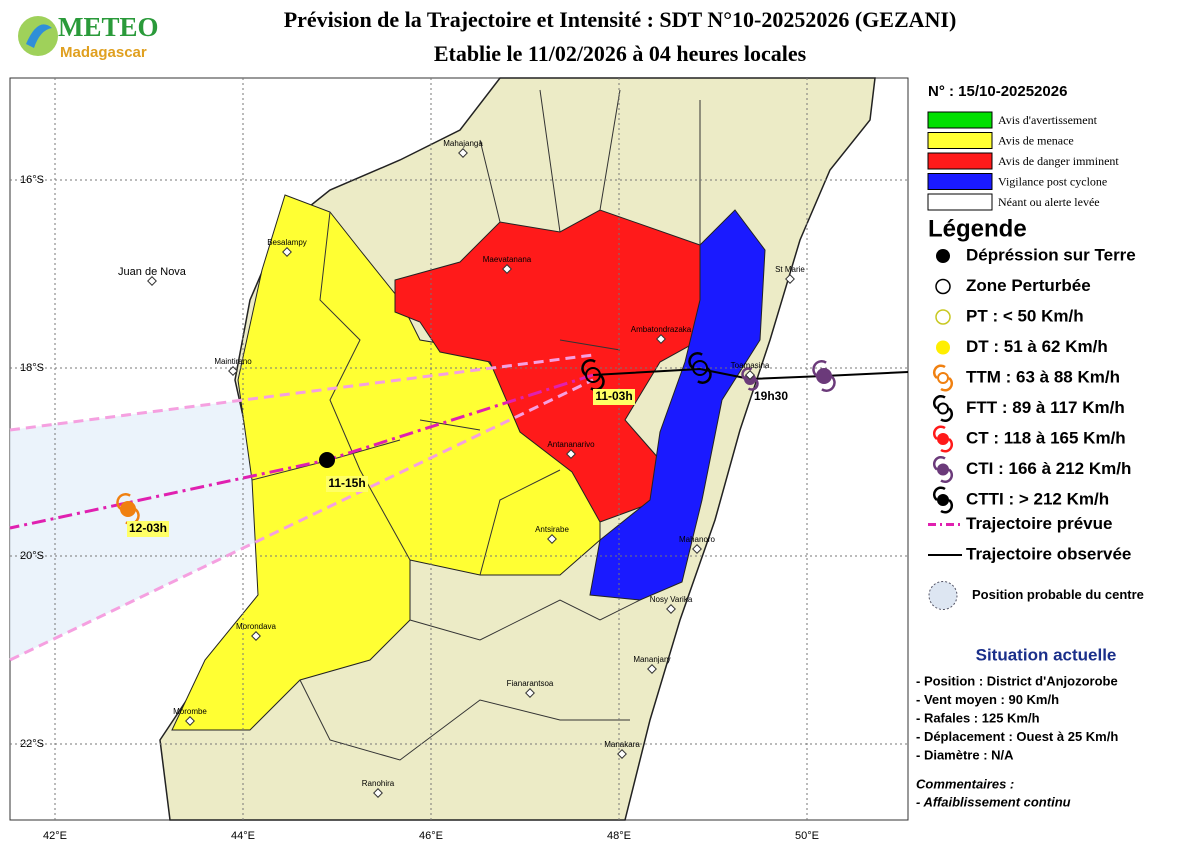  Describe the element at coordinates (1043, 376) in the screenshot. I see `legend-label: TTM : 63 à 88 Km/h` at that location.